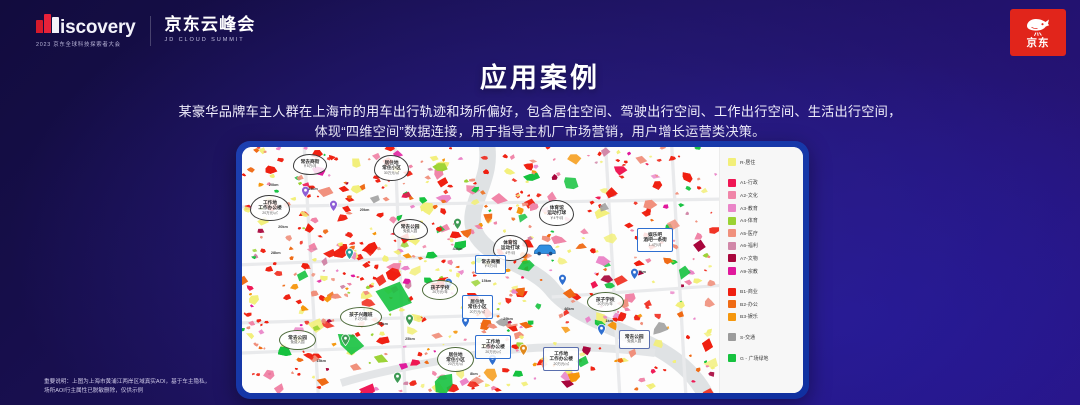 This screenshot has width=1080, height=405. I want to click on callout-title: 常去商街, so click(310, 161).